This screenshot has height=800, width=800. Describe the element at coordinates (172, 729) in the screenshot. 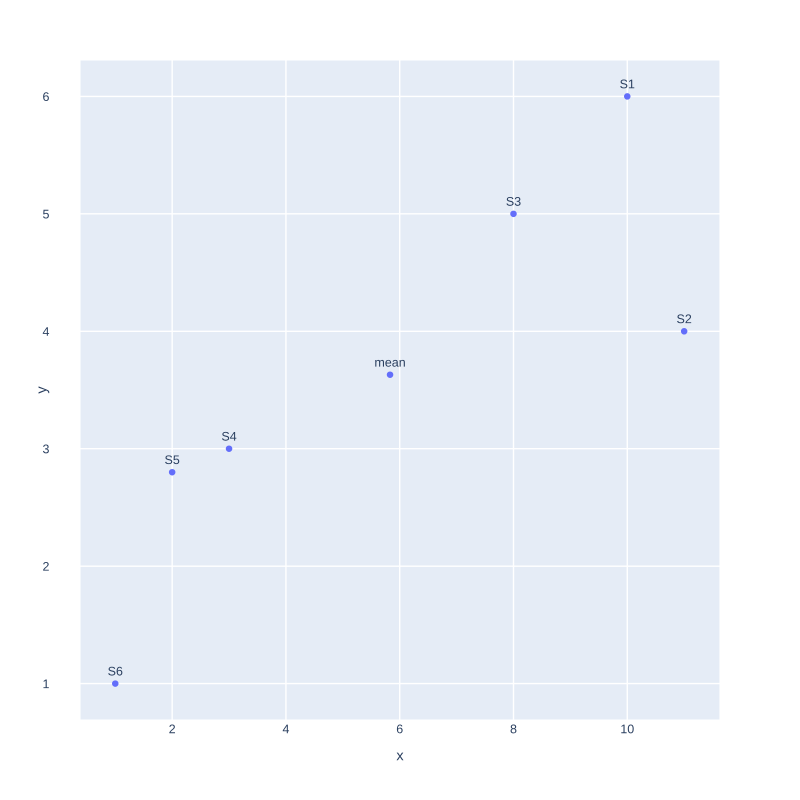

I see `x-tick-label: 2` at that location.